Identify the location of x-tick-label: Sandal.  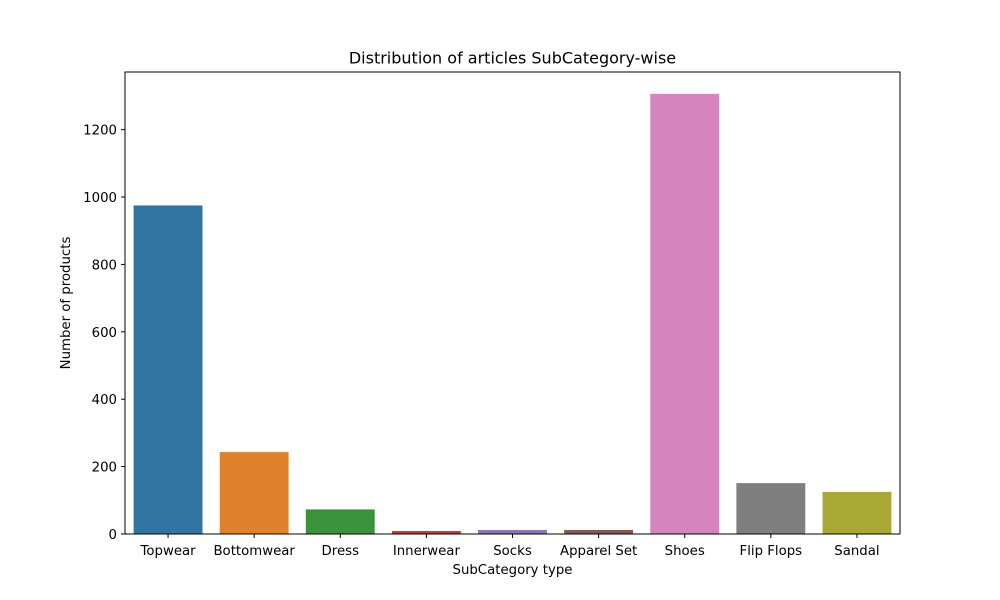
(856, 551).